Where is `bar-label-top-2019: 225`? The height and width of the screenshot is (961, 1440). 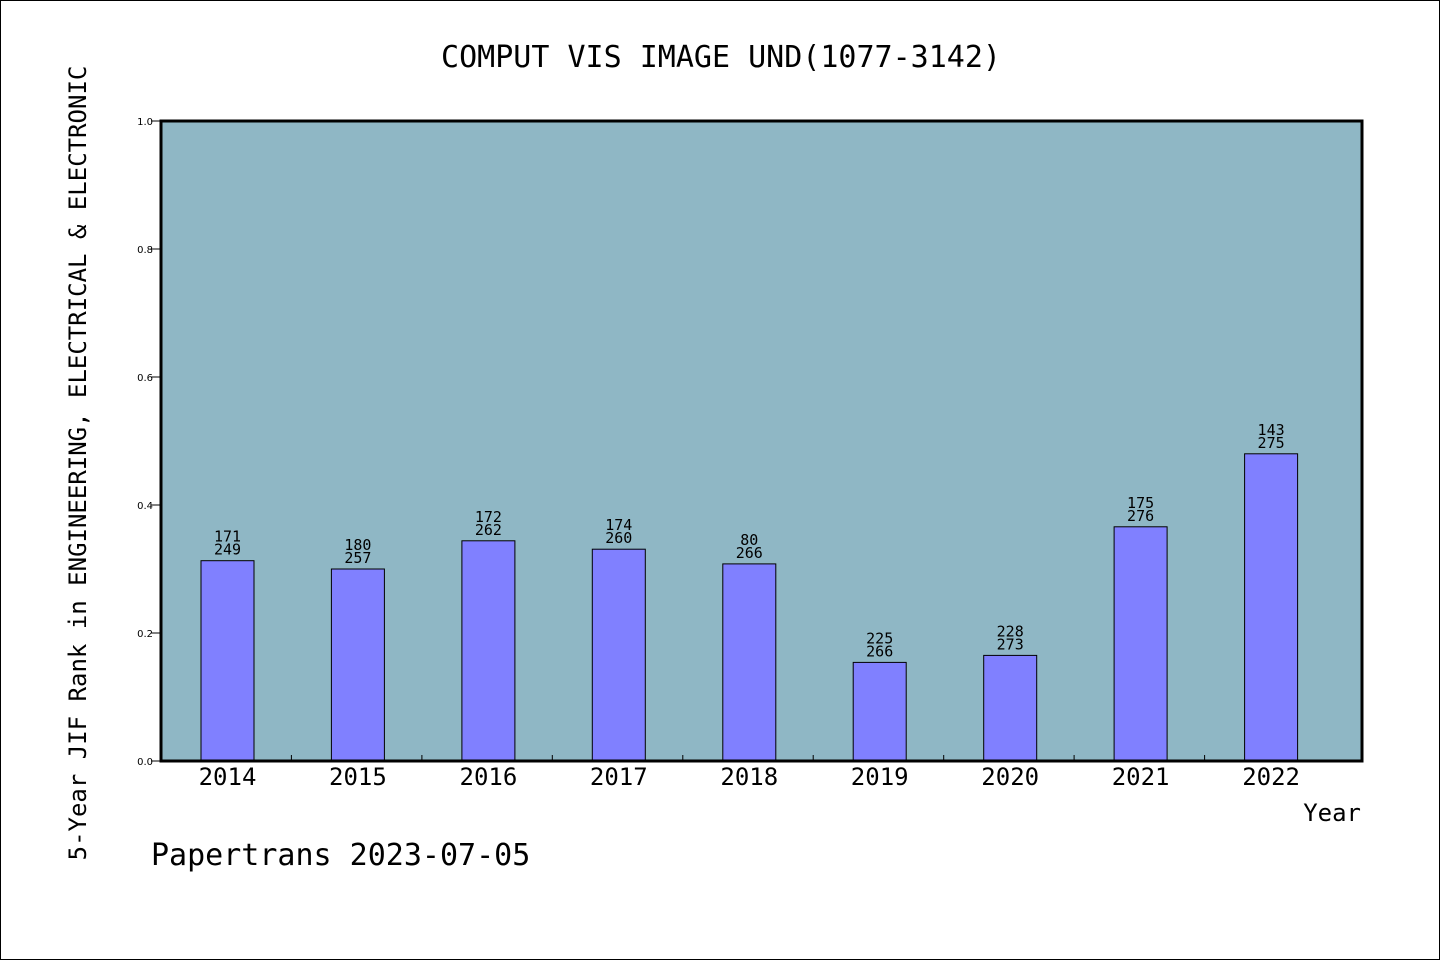
bar-label-top-2019: 225 is located at coordinates (879, 638).